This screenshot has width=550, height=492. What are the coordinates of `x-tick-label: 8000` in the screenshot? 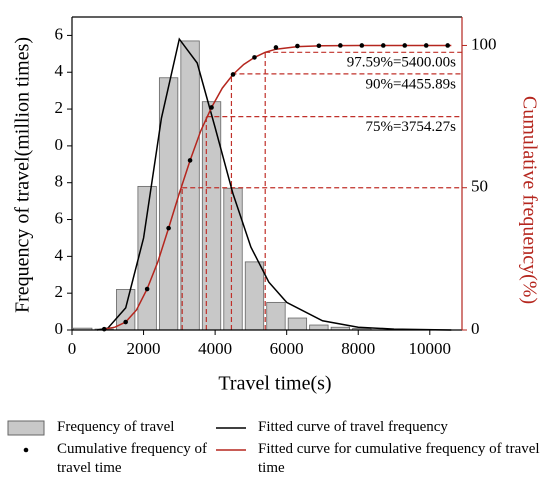 It's located at (358, 348).